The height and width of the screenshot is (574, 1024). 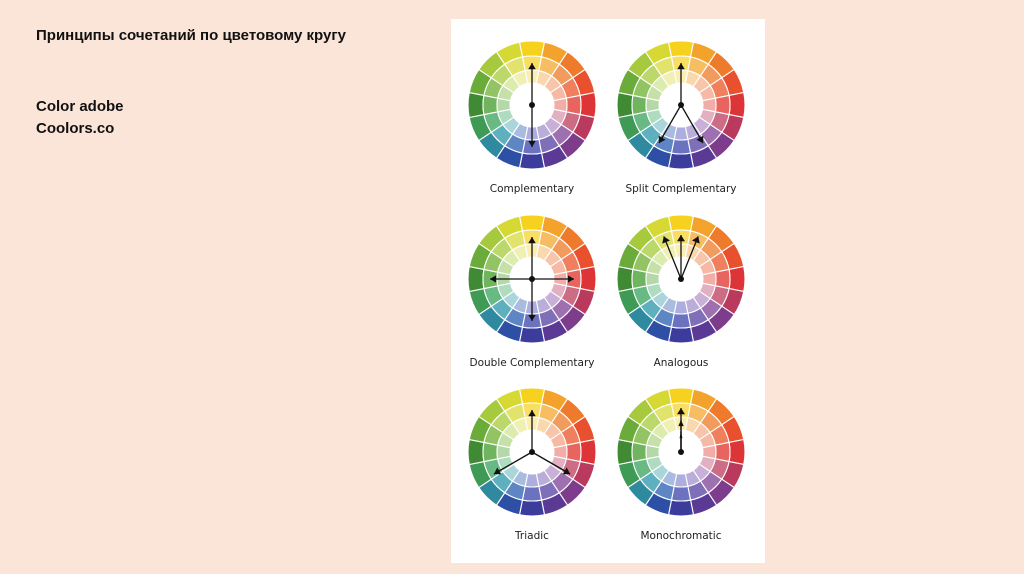 I want to click on wheel-double-complementary, so click(x=532, y=279).